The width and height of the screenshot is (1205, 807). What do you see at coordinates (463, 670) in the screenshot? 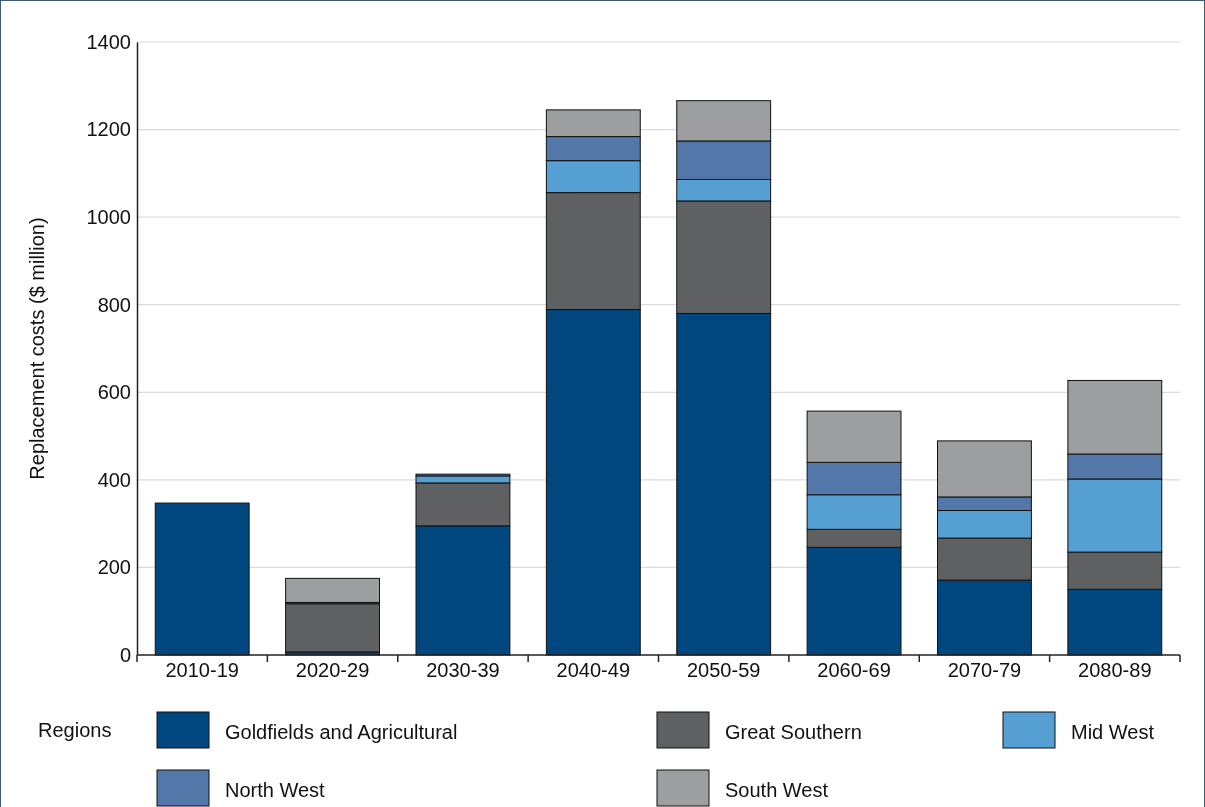
I see `x-tick-label: 2030-39` at bounding box center [463, 670].